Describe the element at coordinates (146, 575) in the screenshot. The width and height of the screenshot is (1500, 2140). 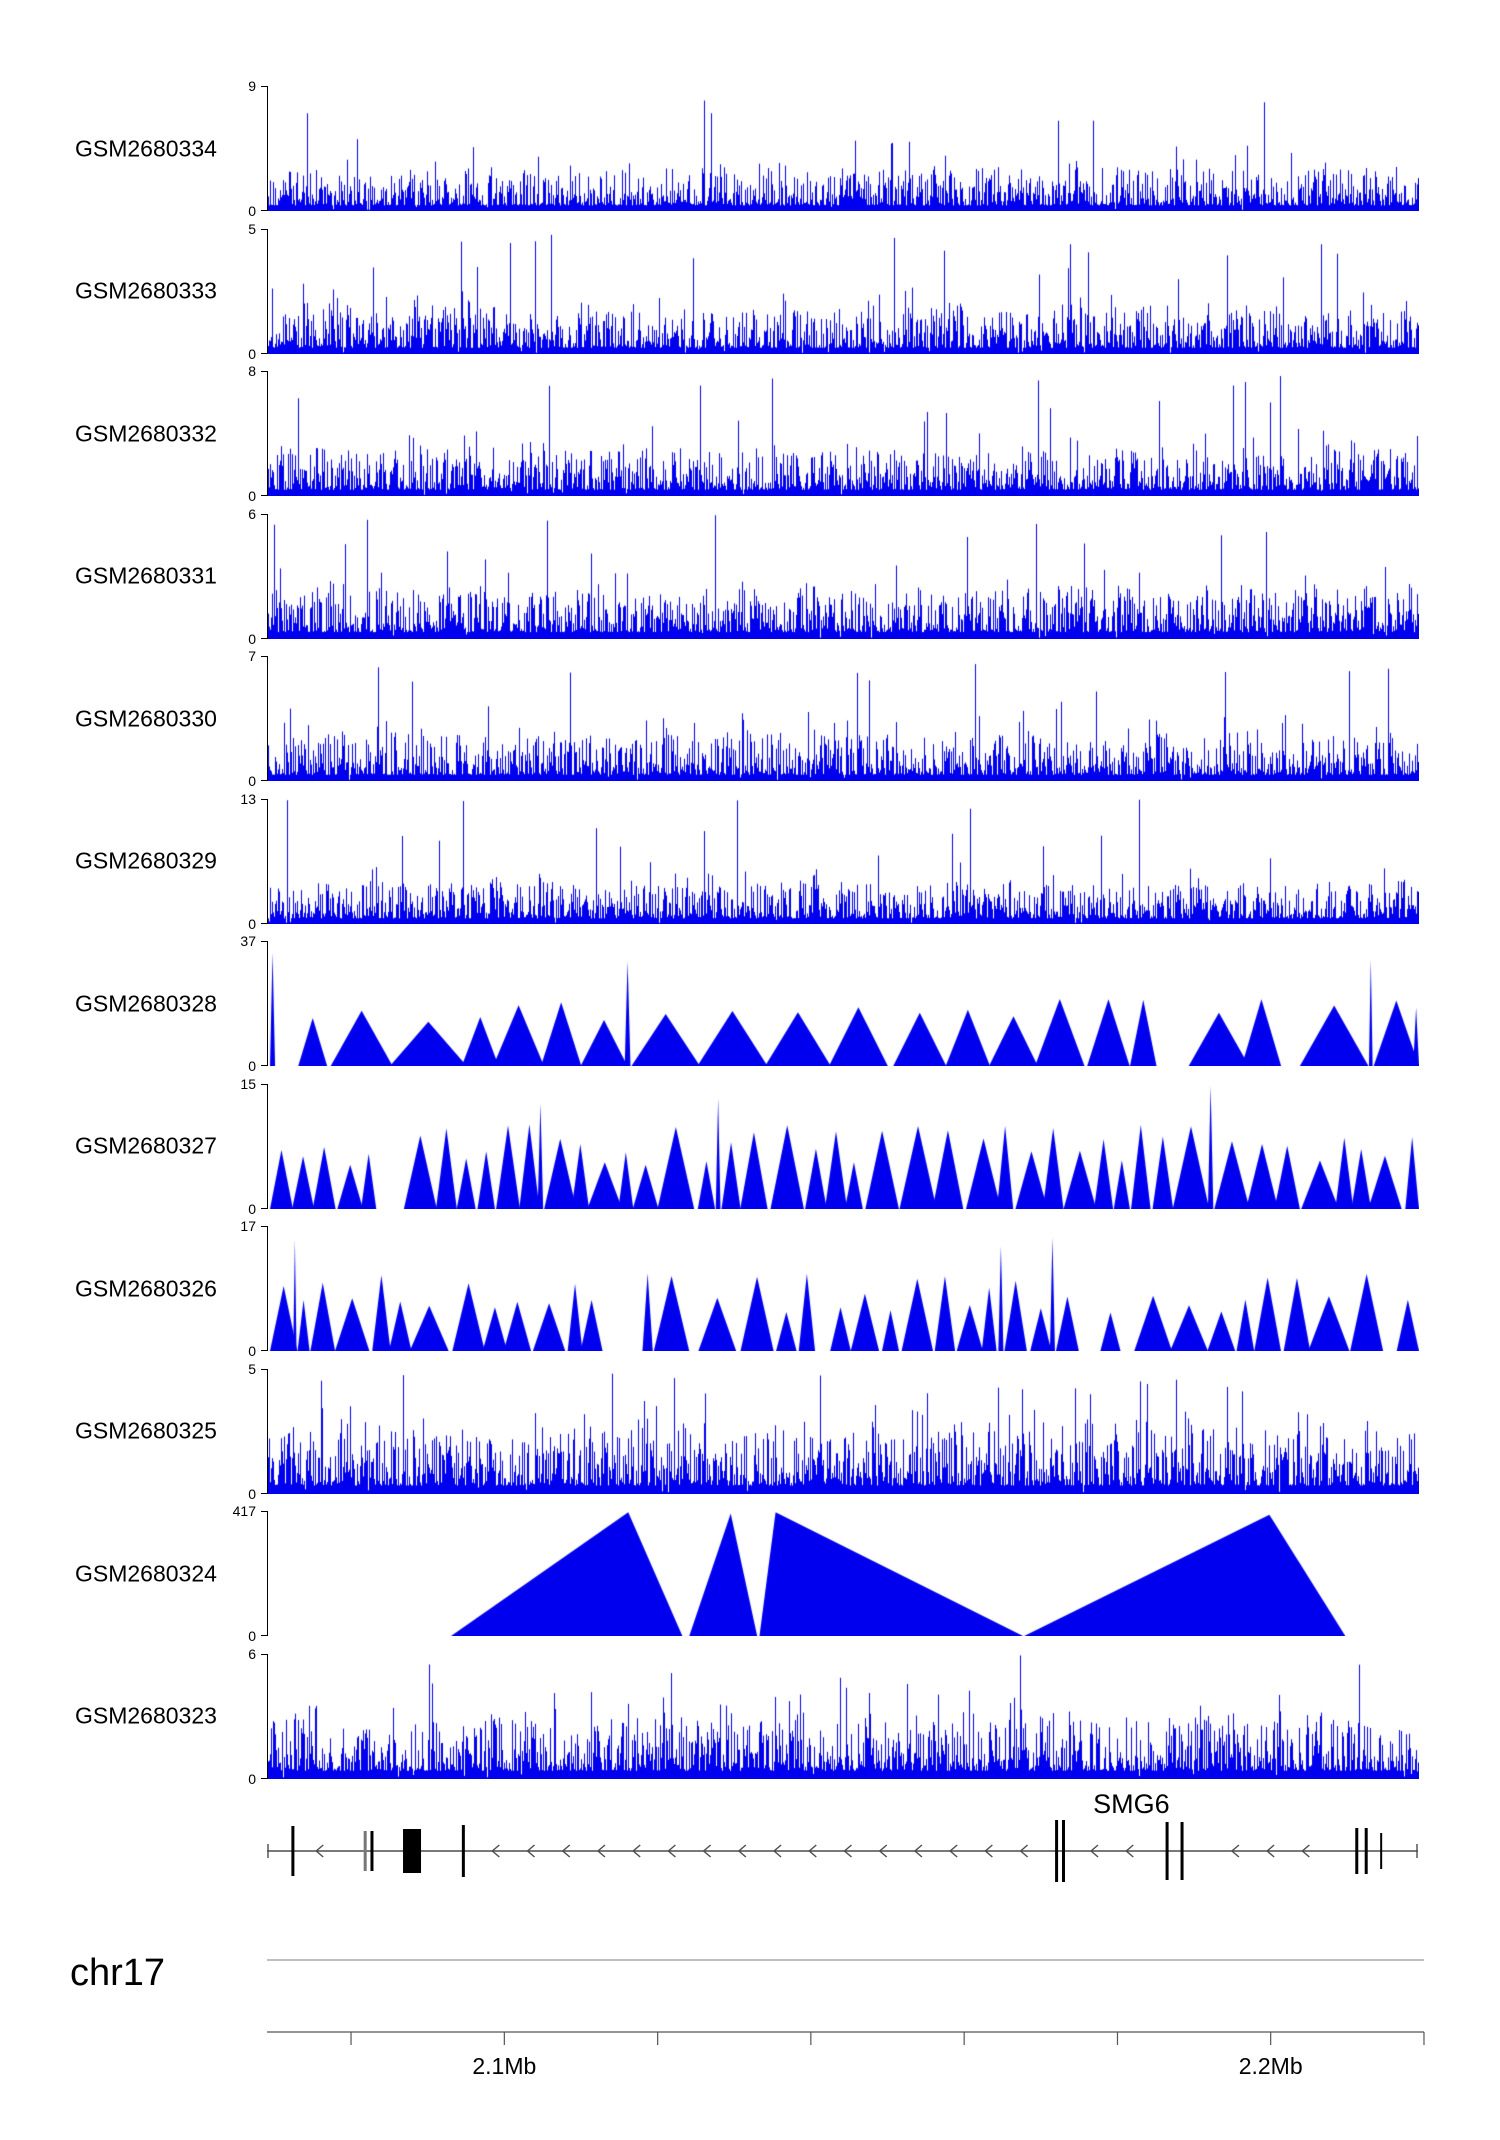
I see `track-label: GSM2680331` at that location.